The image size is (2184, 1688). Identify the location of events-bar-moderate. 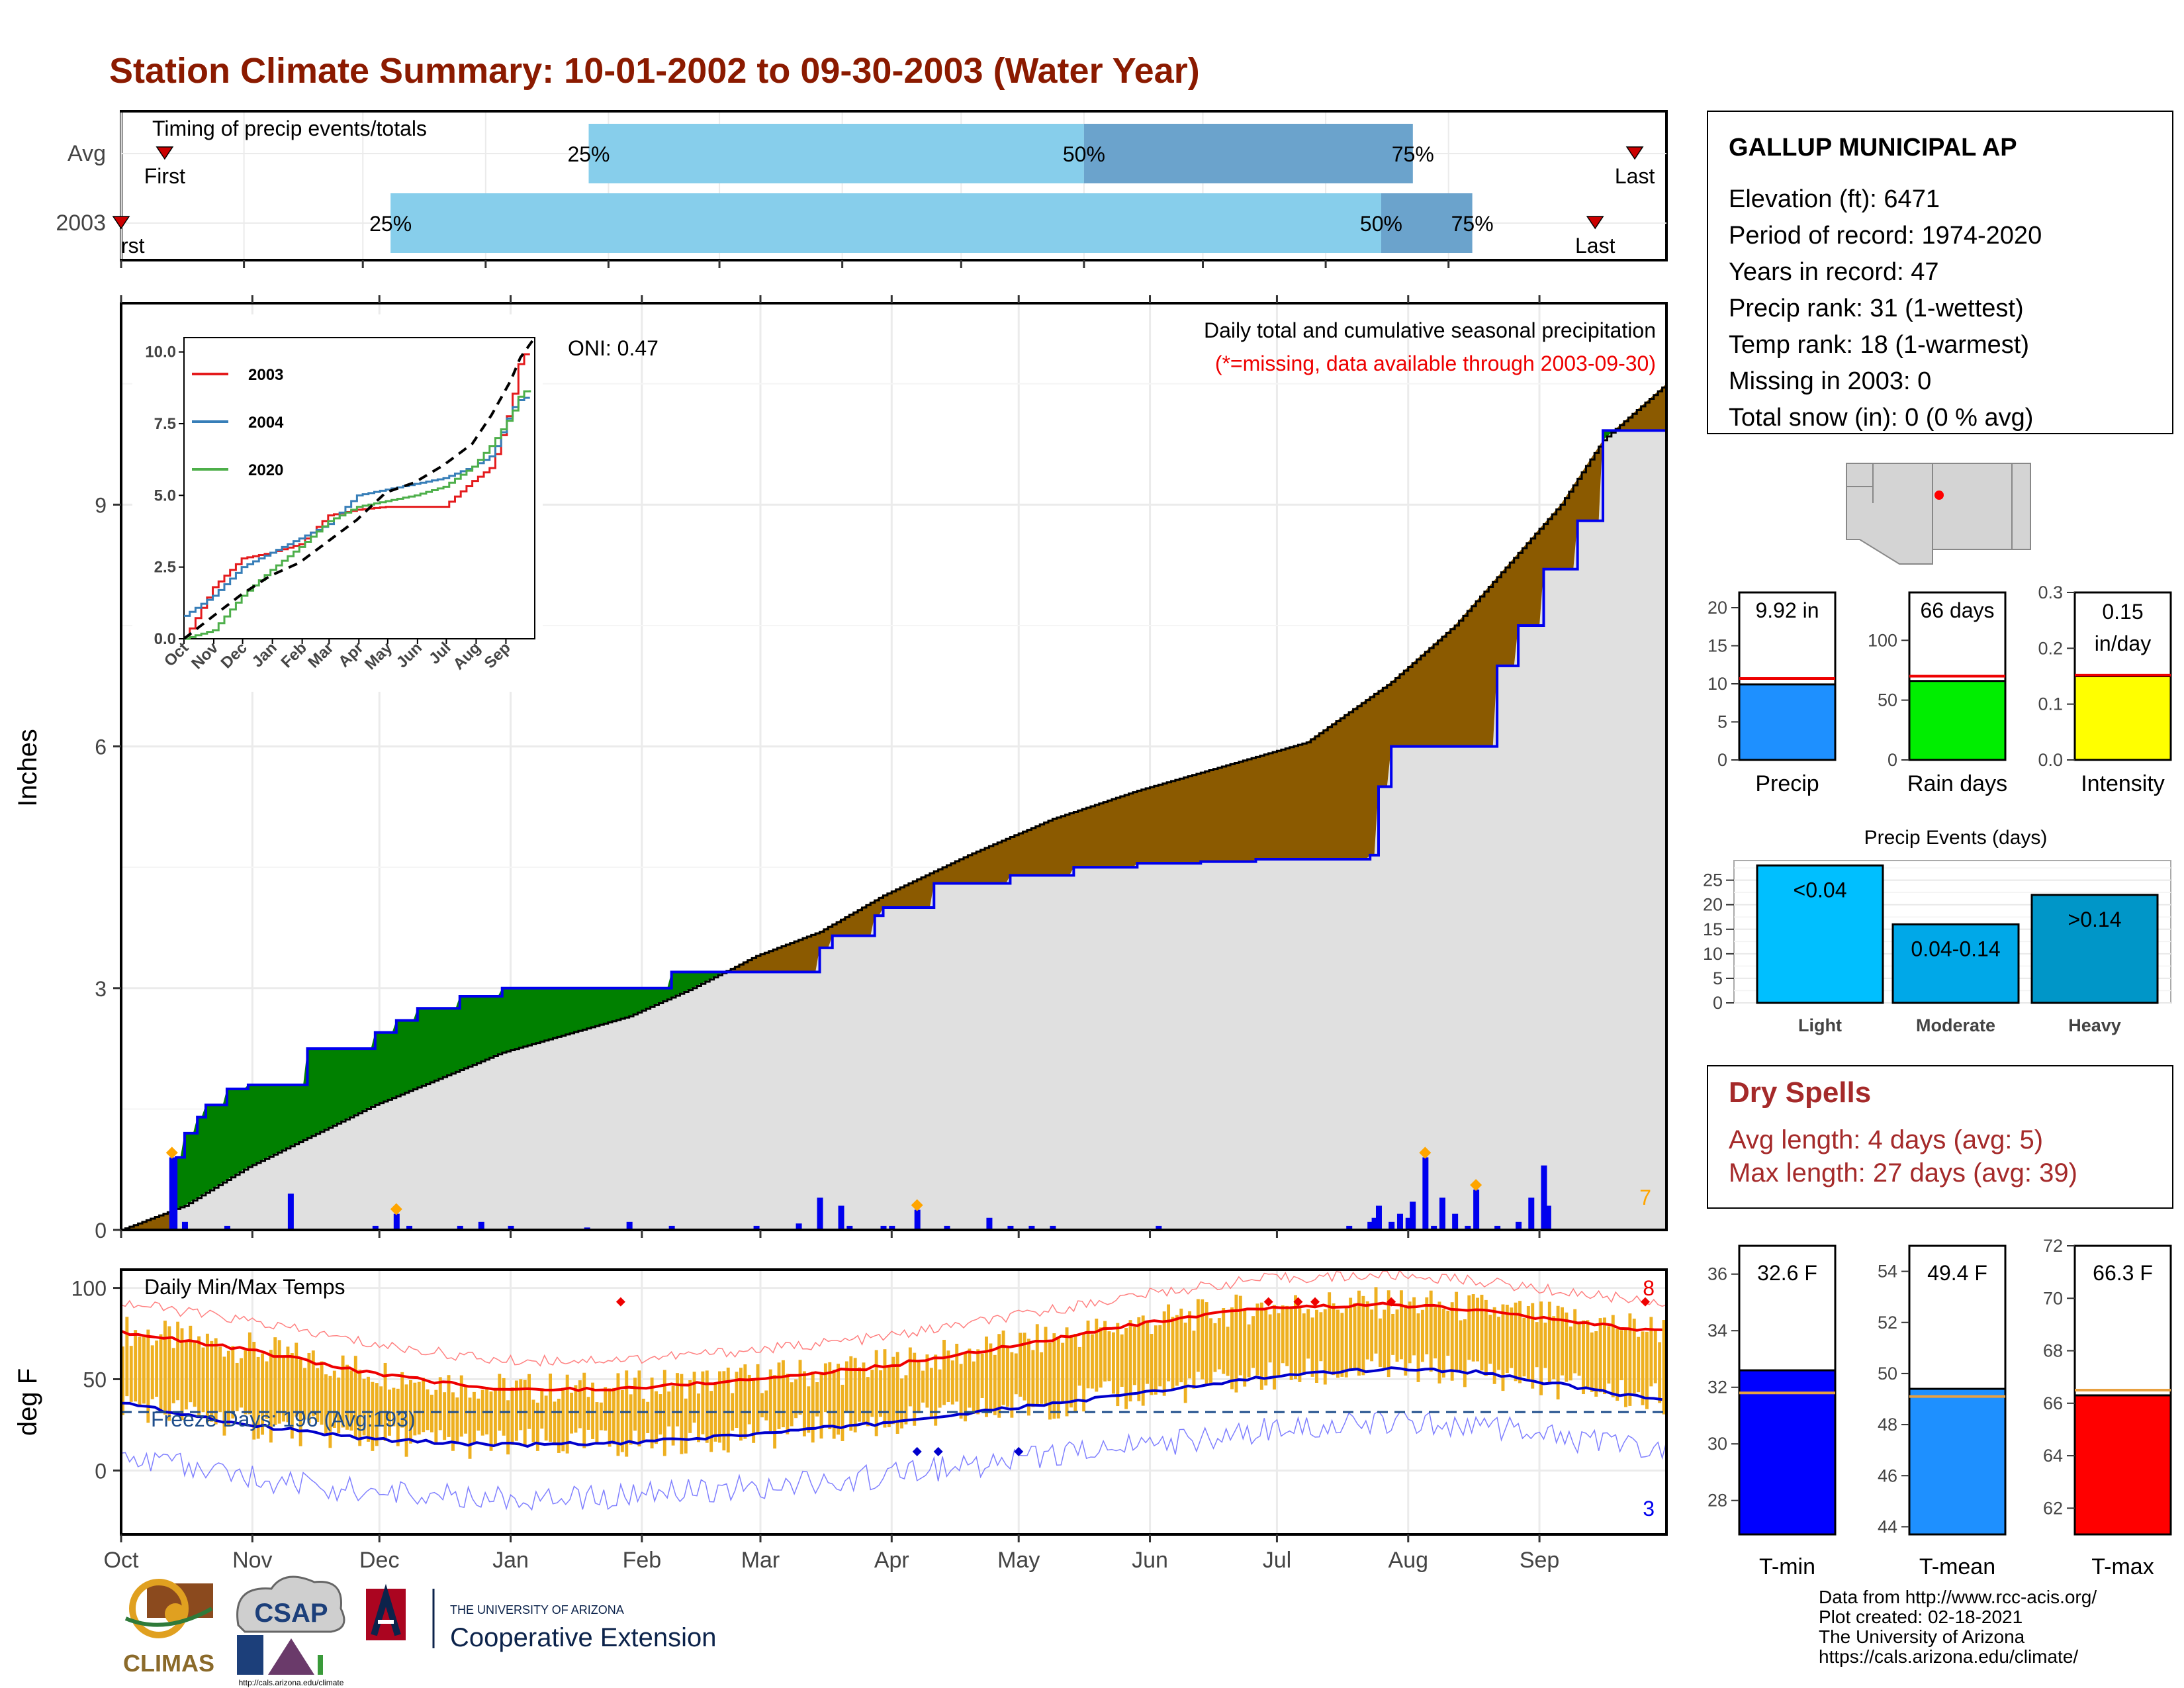
(1955, 963).